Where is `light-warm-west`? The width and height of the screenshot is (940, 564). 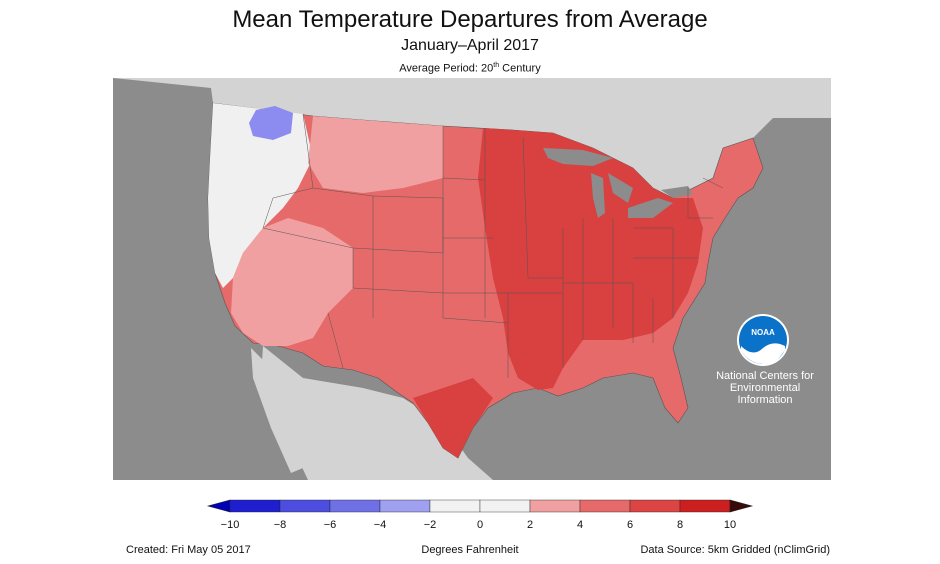 light-warm-west is located at coordinates (292, 282).